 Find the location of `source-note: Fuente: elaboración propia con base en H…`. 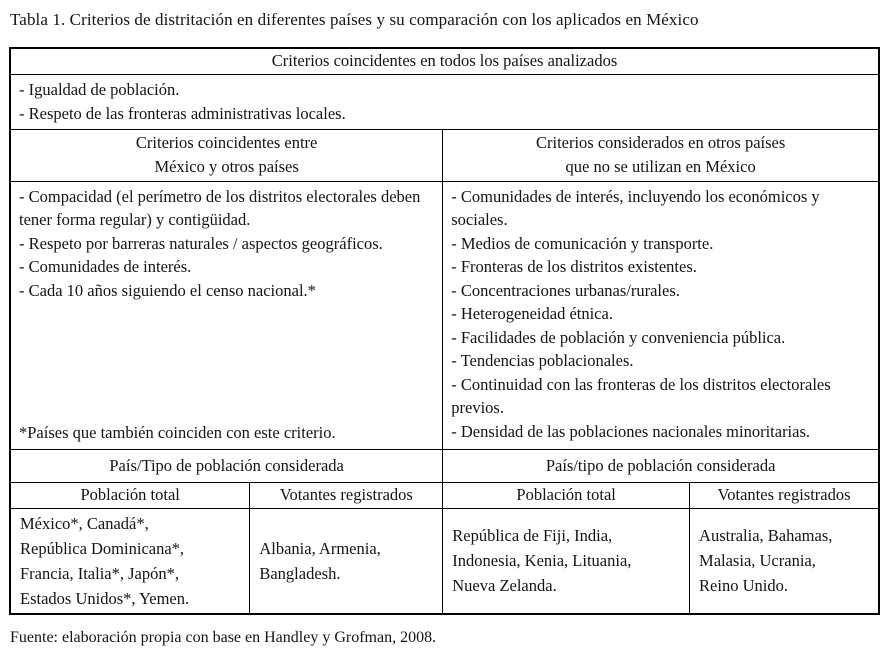

source-note: Fuente: elaboración propia con base en H… is located at coordinates (223, 637).